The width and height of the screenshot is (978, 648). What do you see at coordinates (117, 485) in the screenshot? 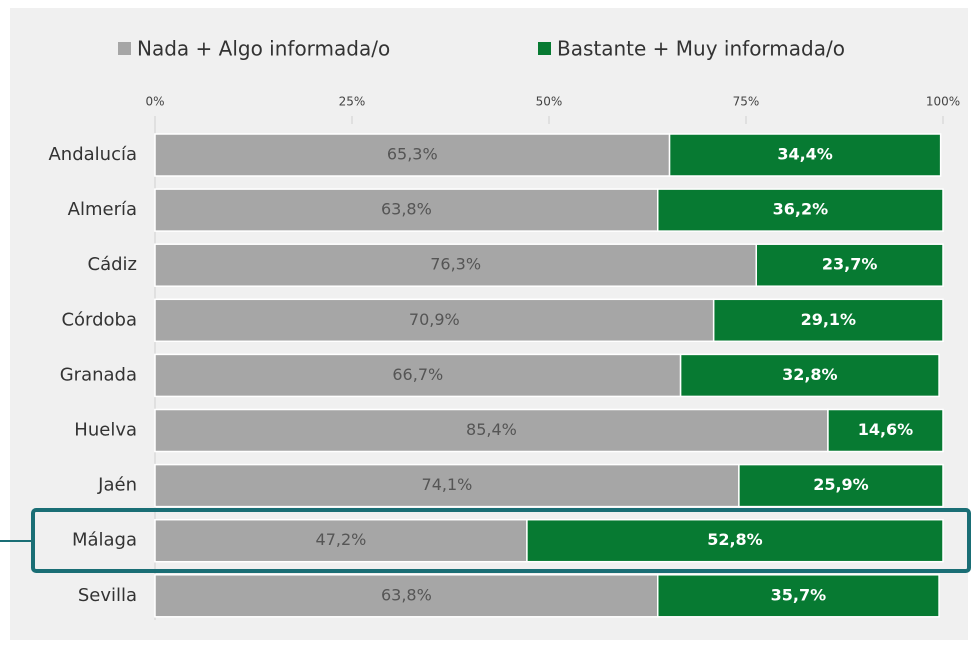
I see `category-label: Jaén` at bounding box center [117, 485].